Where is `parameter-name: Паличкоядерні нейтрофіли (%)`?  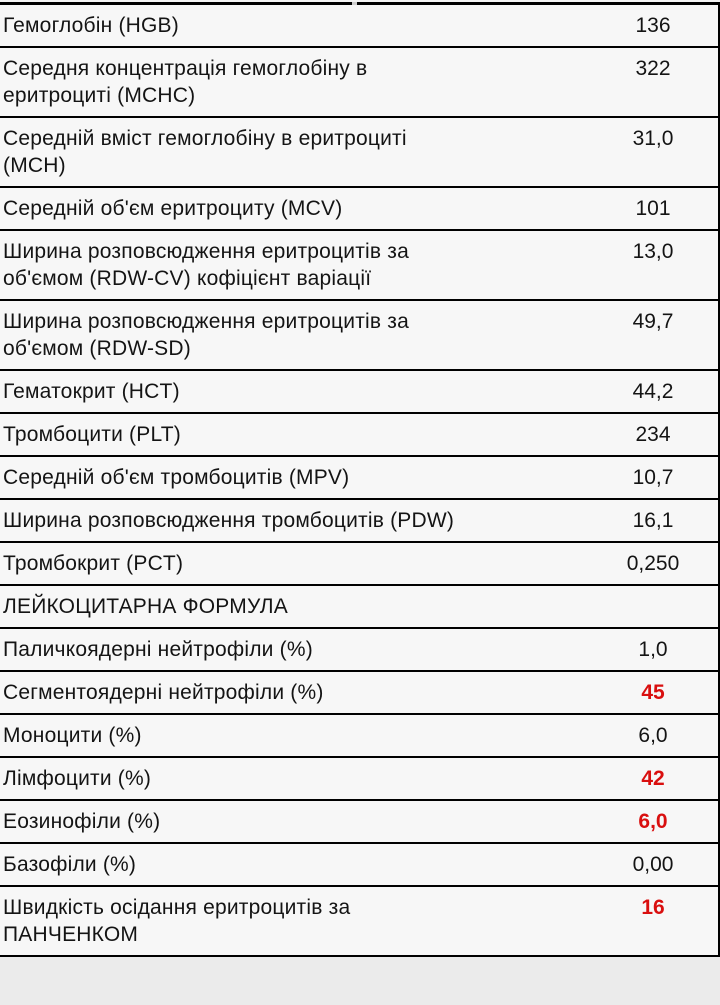
parameter-name: Паличкоядерні нейтрофіли (%) is located at coordinates (294, 649).